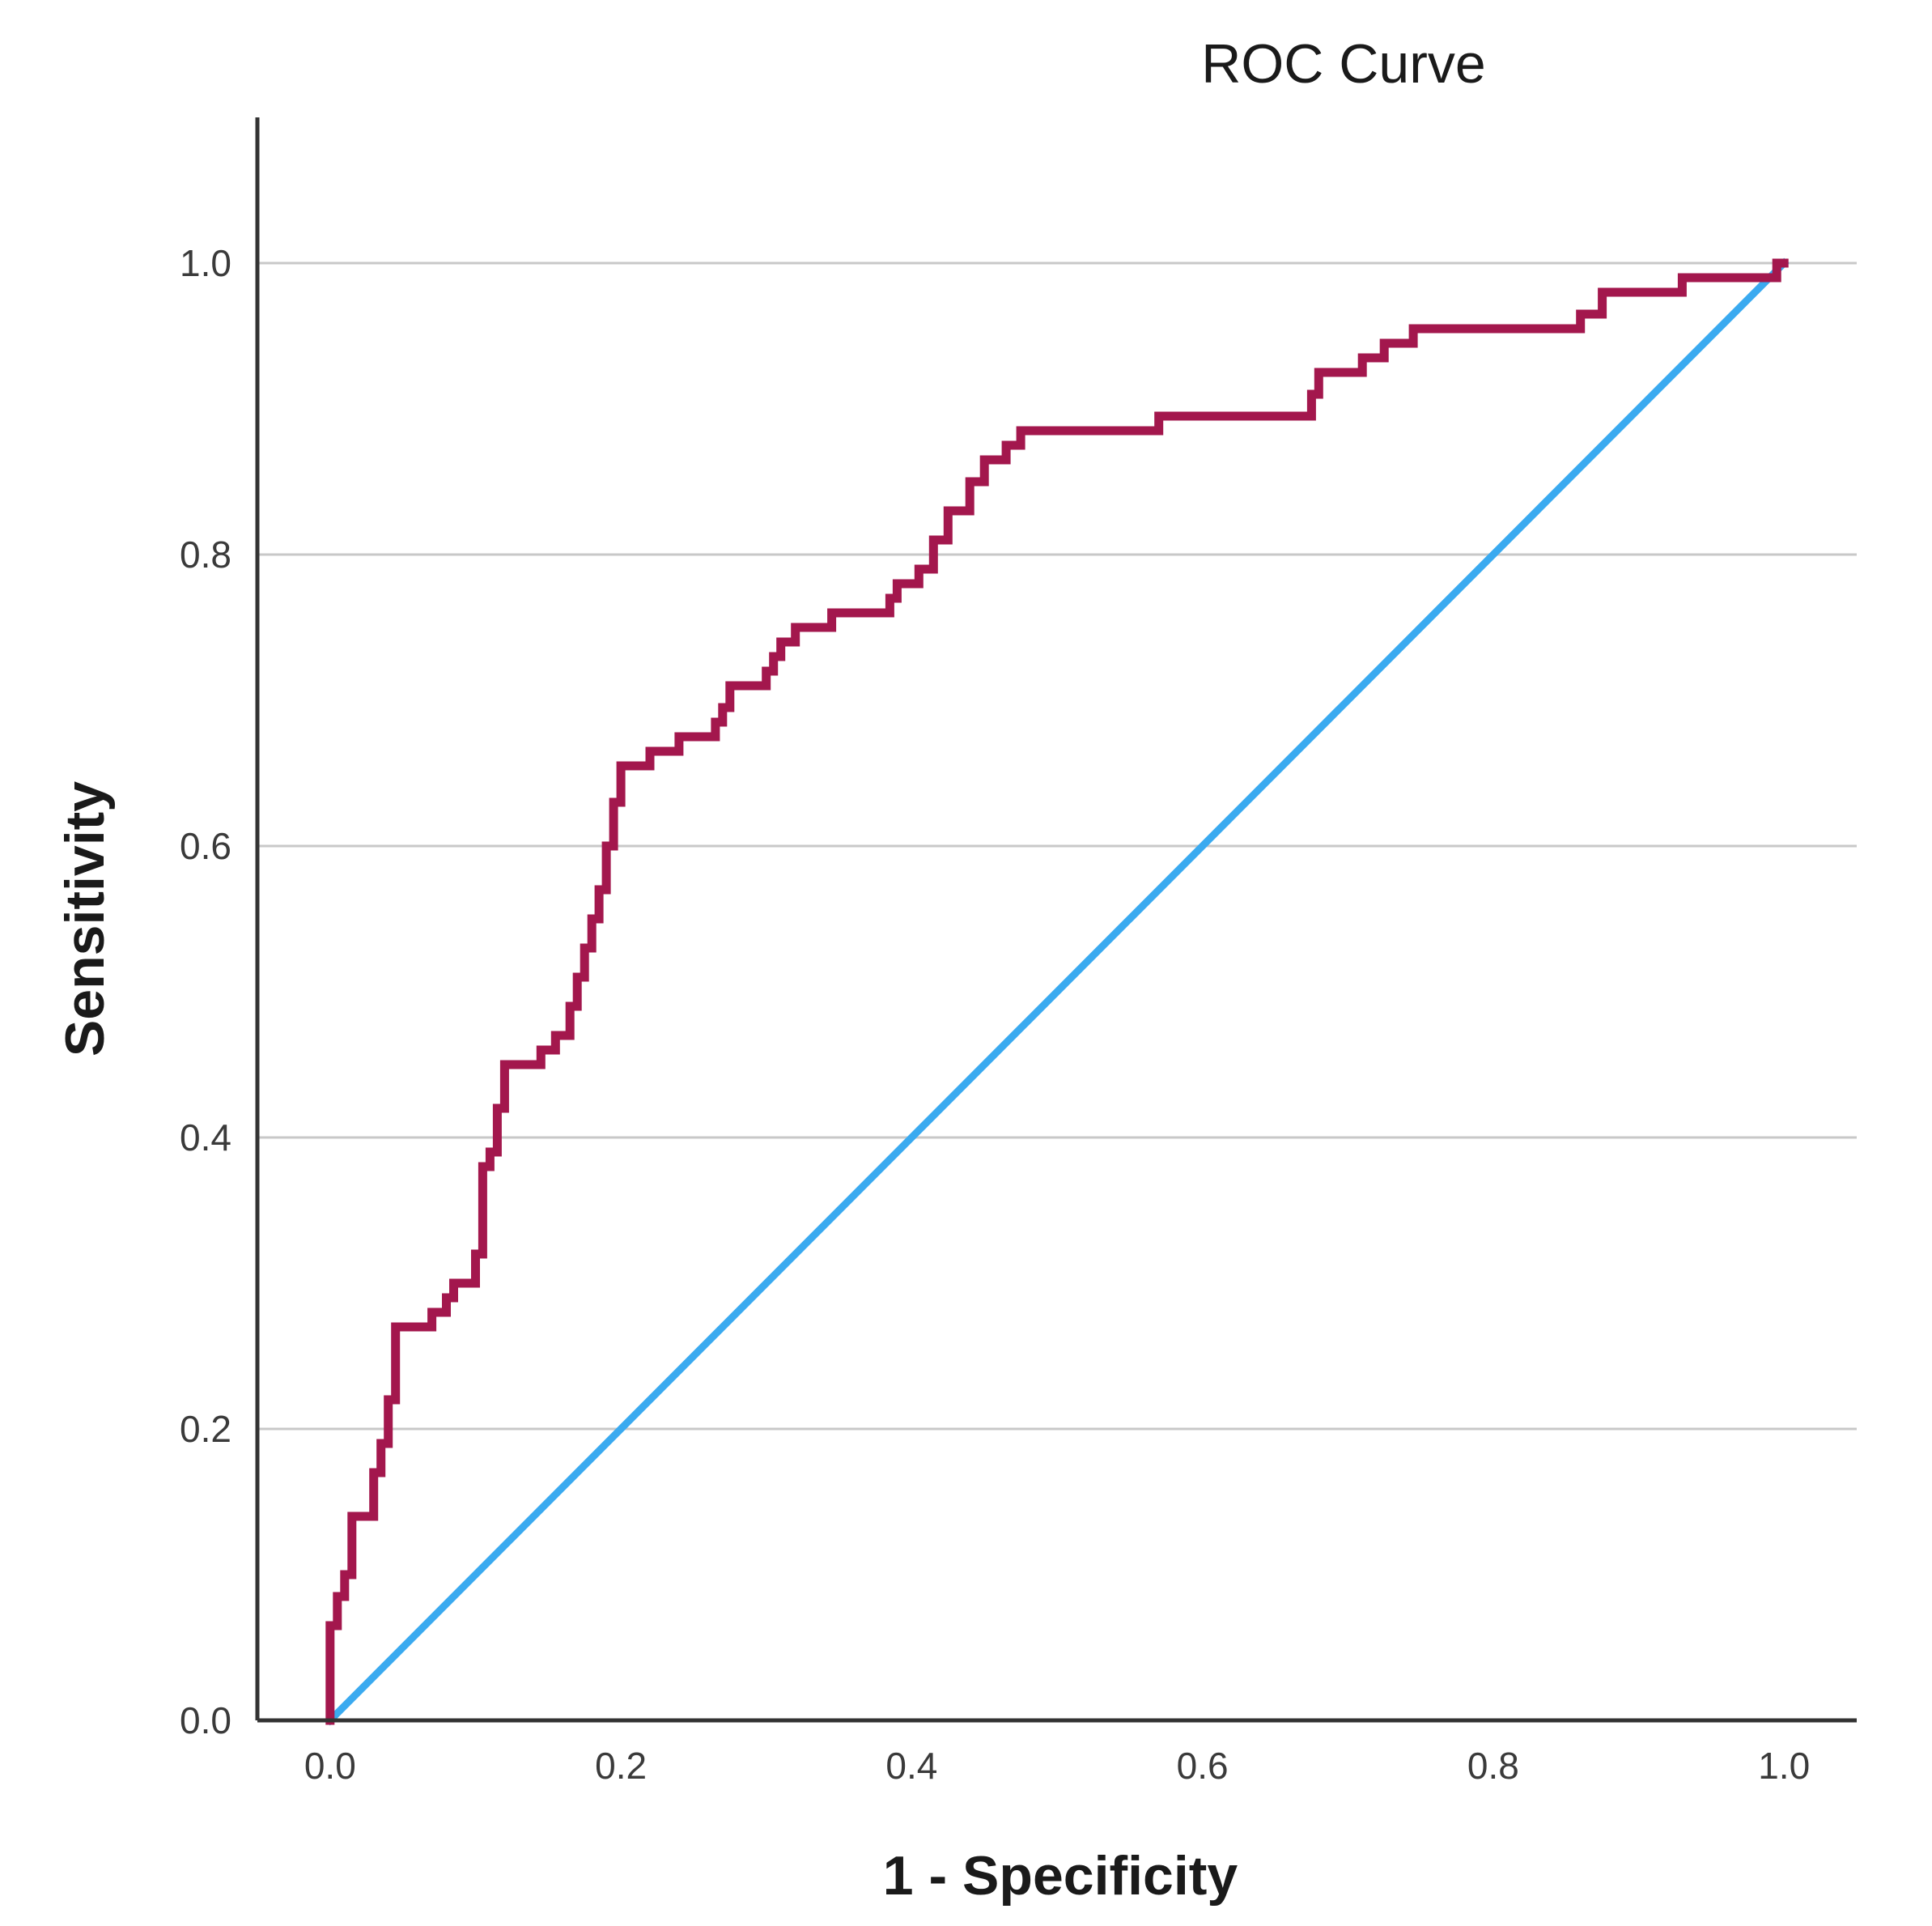  I want to click on y-tick-label: 0.4, so click(205, 1137).